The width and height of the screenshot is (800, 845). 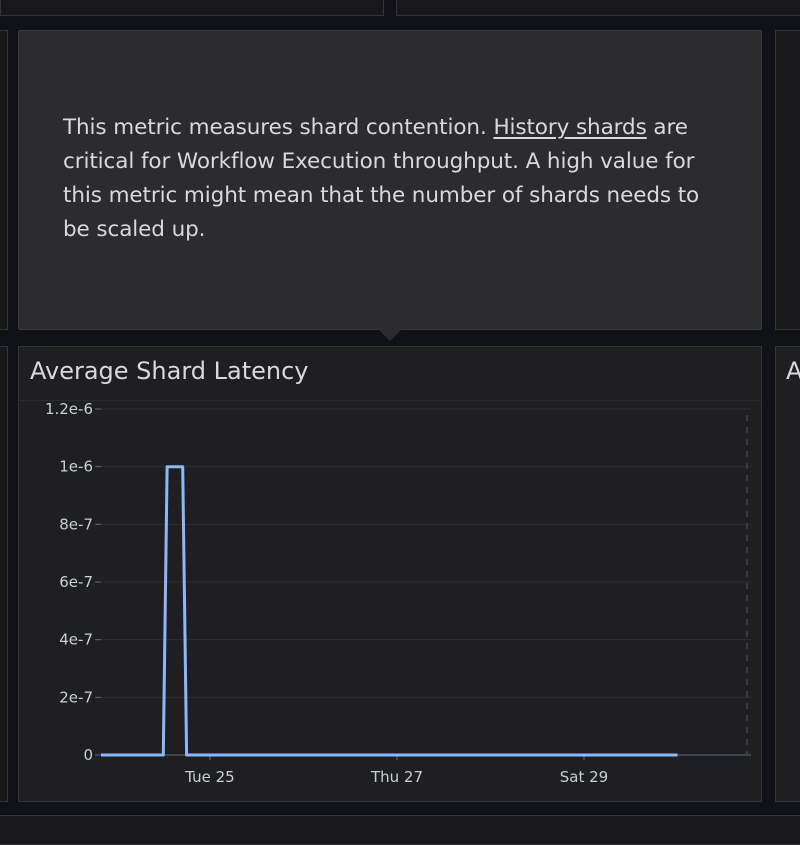 What do you see at coordinates (209, 777) in the screenshot?
I see `x-tick-label: Tue 25` at bounding box center [209, 777].